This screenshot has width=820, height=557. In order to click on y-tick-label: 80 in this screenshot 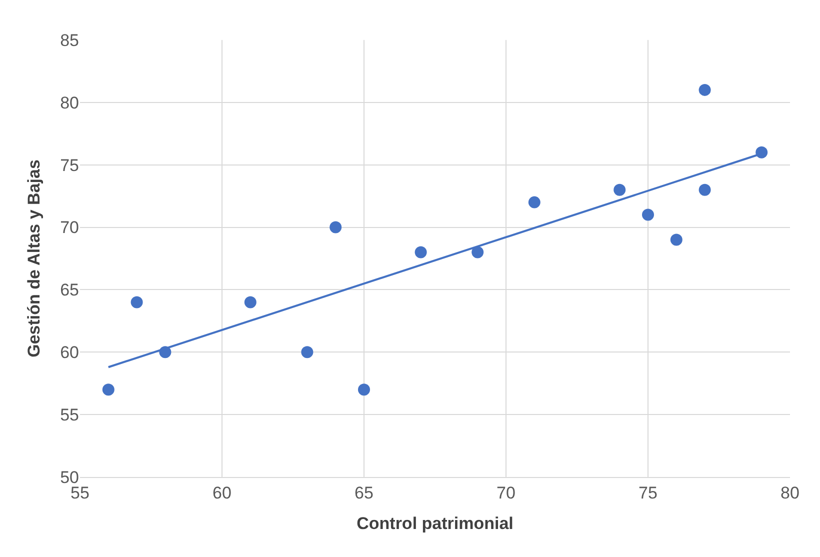, I will do `click(69, 102)`.